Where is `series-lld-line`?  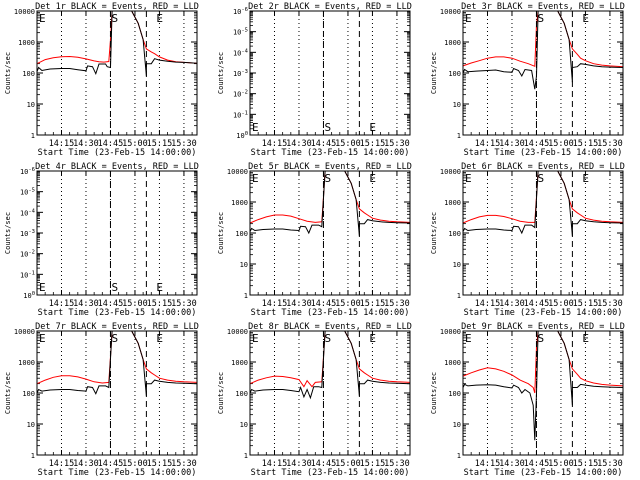
series-lld-line is located at coordinates (543, 362).